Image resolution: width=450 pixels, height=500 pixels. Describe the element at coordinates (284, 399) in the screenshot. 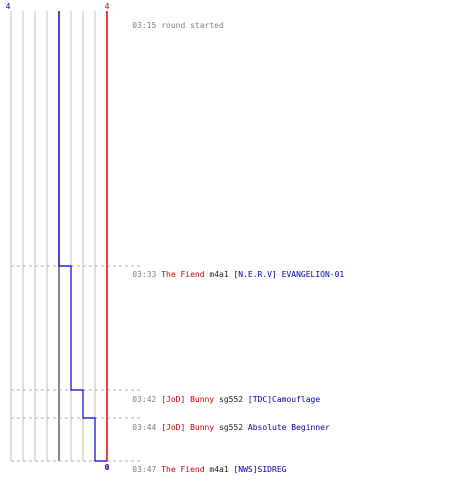

I see `event-victim: [TDC]Camouflage` at that location.